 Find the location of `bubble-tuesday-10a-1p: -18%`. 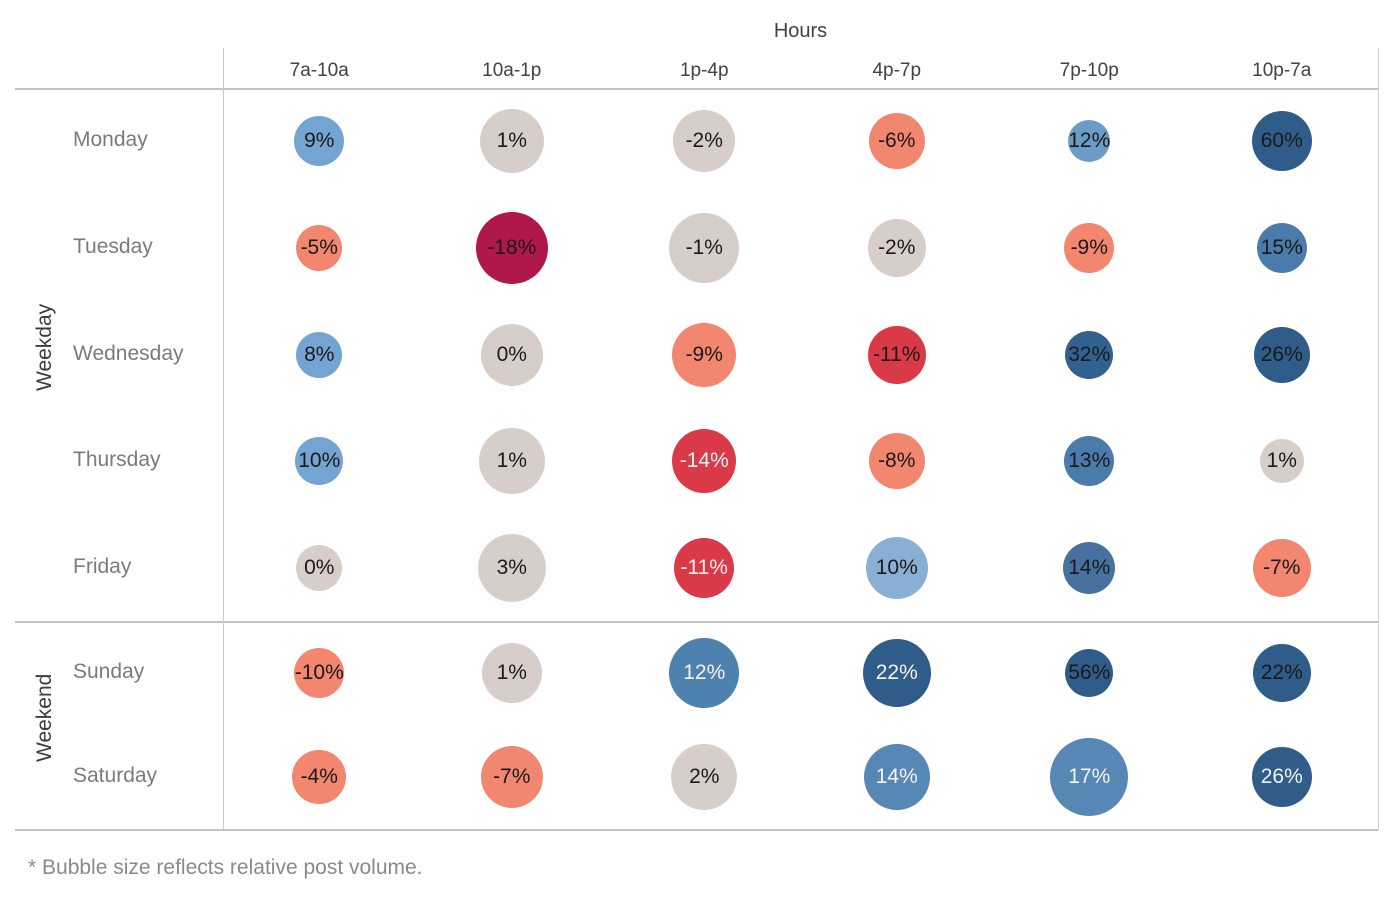

bubble-tuesday-10a-1p: -18% is located at coordinates (511, 247).